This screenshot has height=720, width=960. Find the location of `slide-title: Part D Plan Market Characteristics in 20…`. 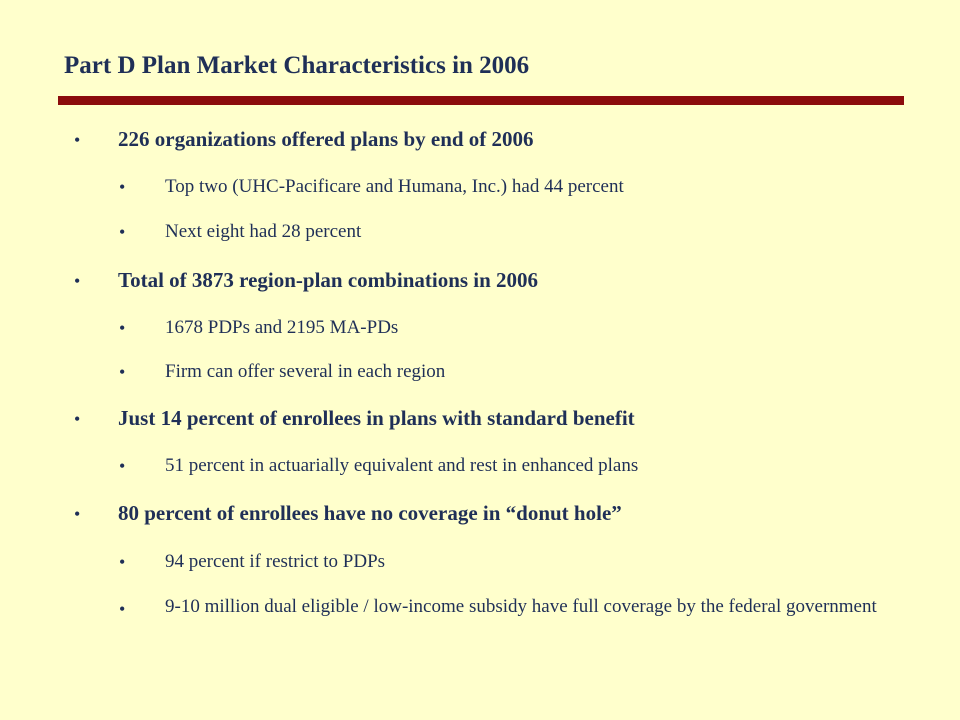

slide-title: Part D Plan Market Characteristics in 20… is located at coordinates (297, 65).